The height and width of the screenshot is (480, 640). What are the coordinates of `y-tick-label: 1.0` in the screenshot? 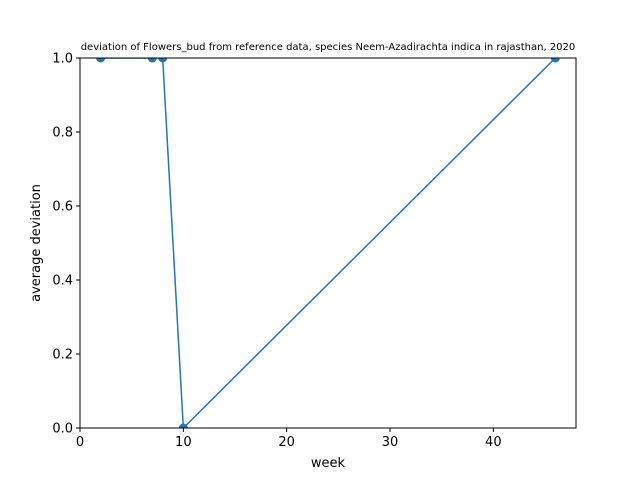 It's located at (62, 59).